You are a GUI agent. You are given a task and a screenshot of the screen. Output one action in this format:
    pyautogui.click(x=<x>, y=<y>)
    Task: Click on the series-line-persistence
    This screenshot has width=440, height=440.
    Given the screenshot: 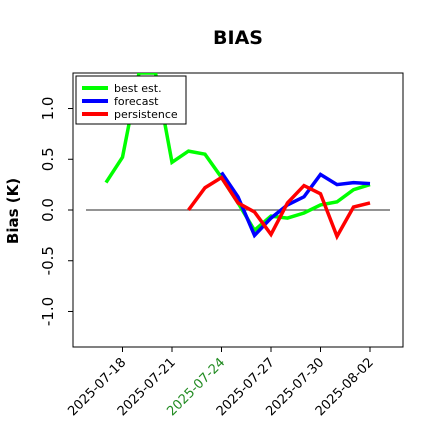 What is the action you would take?
    pyautogui.click(x=279, y=208)
    